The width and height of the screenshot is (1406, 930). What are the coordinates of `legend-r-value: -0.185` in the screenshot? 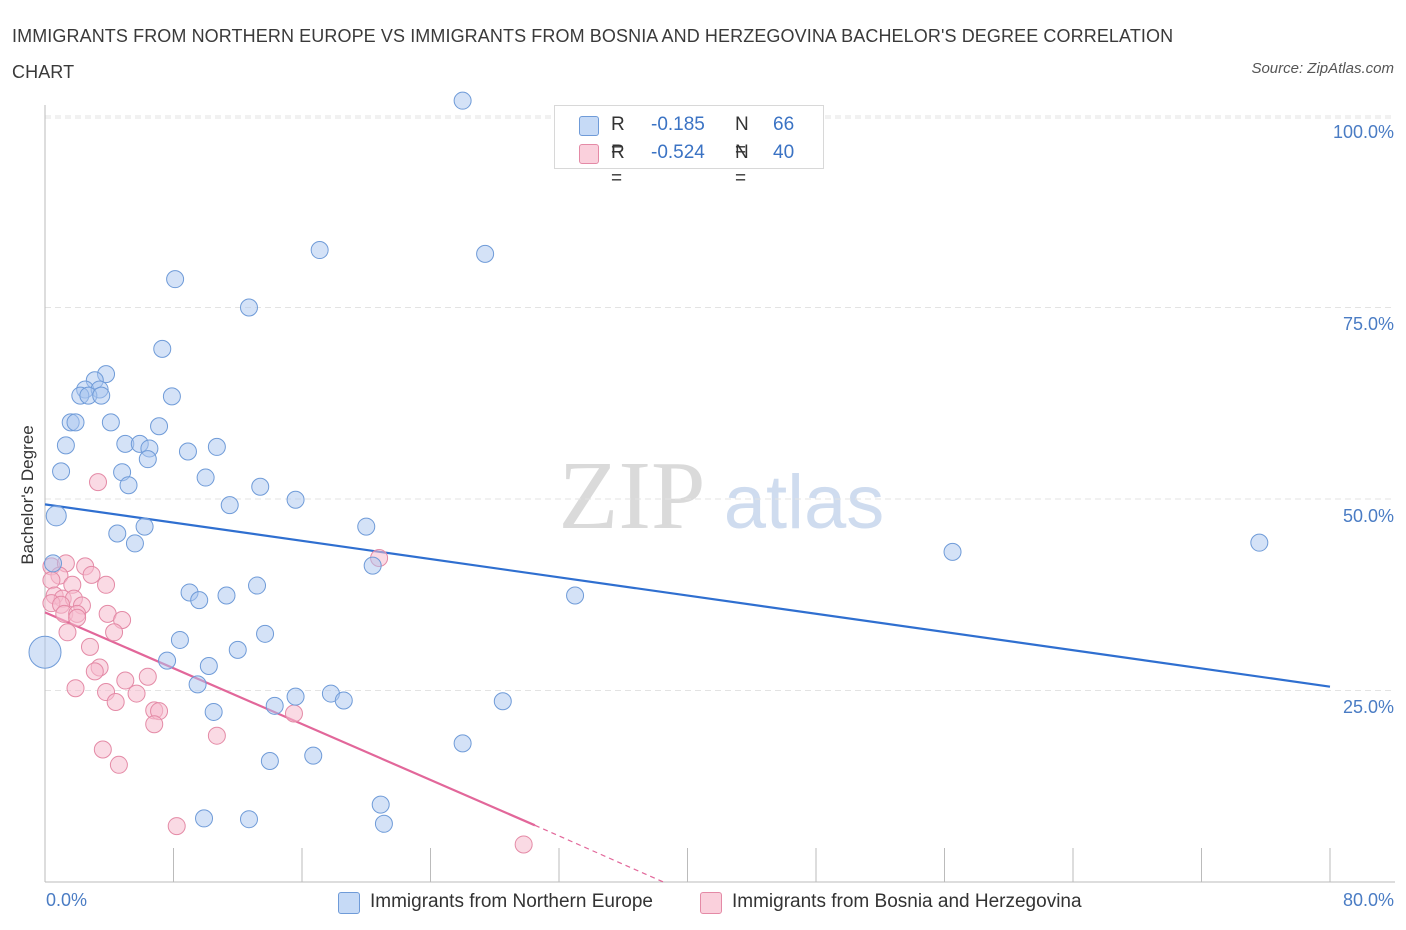 It's located at (678, 124).